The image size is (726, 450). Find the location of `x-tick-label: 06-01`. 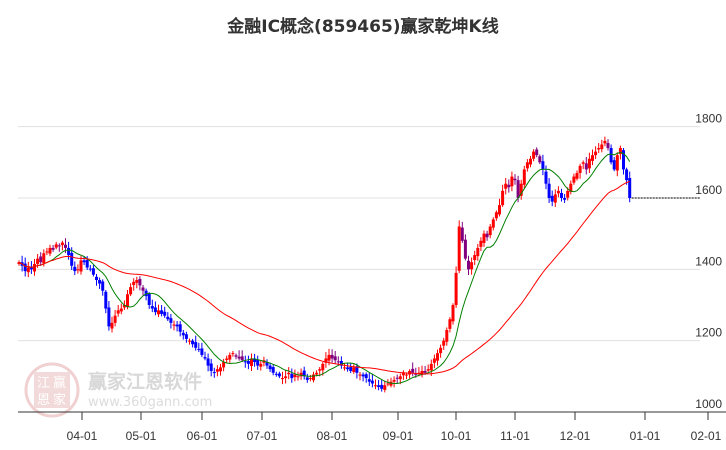

x-tick-label: 06-01 is located at coordinates (202, 436).